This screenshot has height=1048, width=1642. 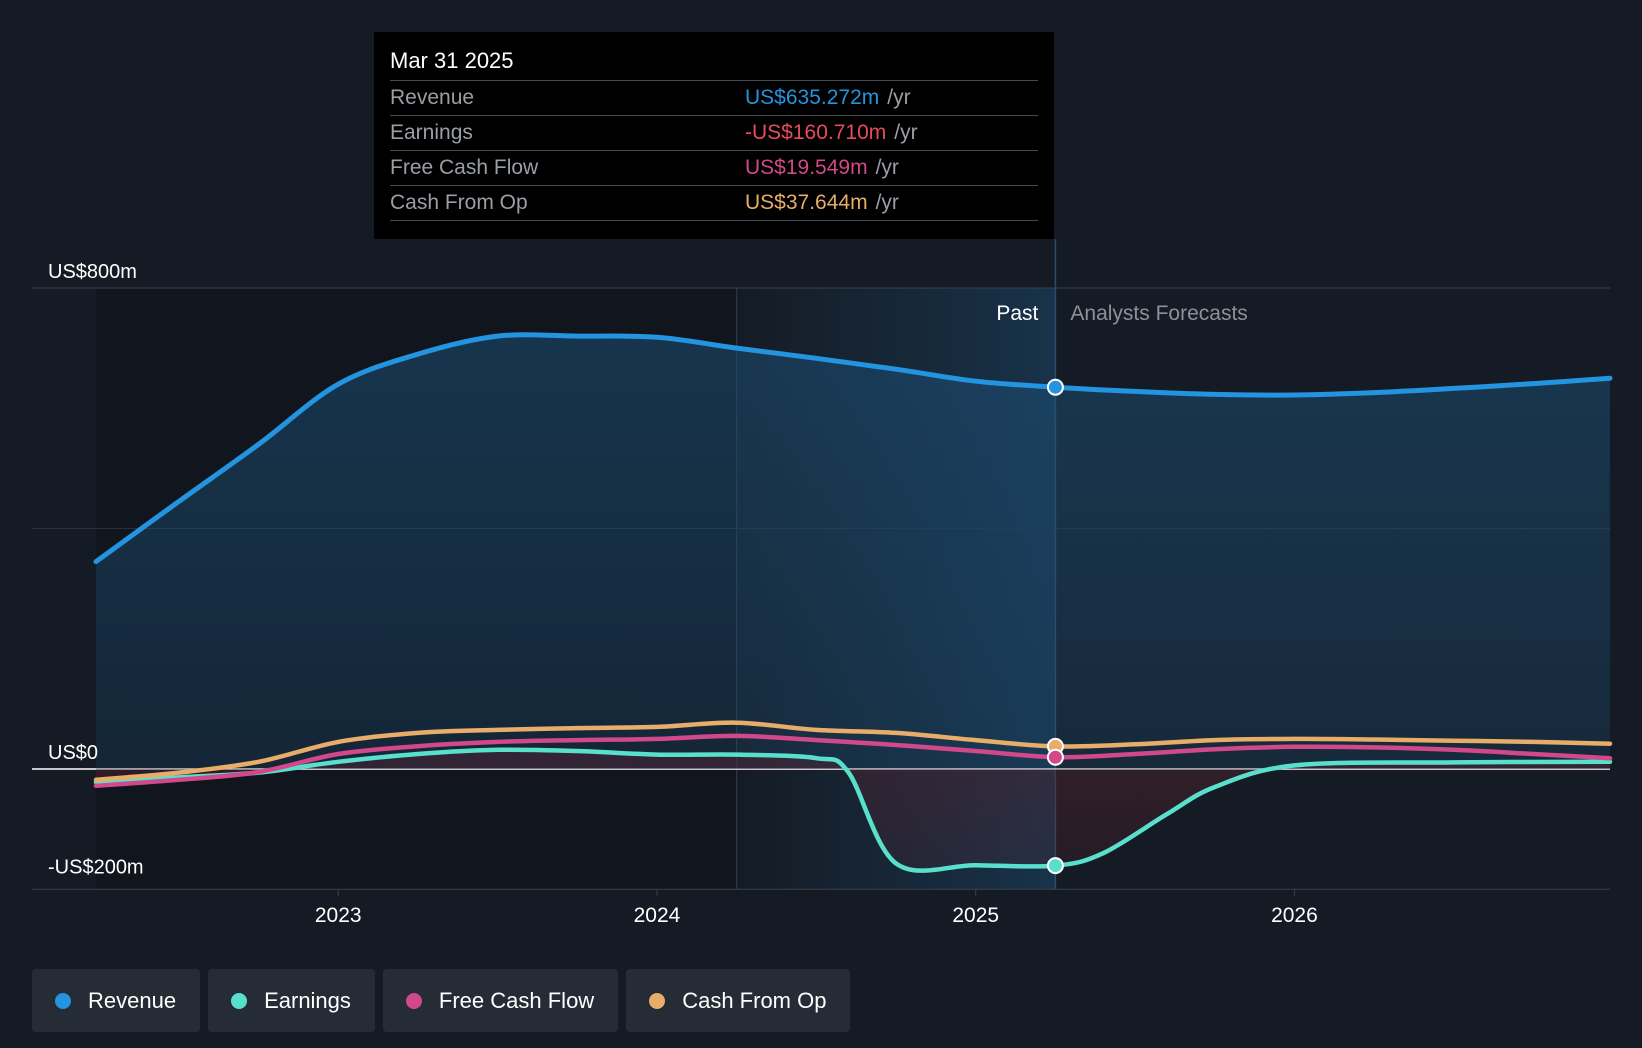 What do you see at coordinates (1055, 757) in the screenshot?
I see `marker-free-cash-flow` at bounding box center [1055, 757].